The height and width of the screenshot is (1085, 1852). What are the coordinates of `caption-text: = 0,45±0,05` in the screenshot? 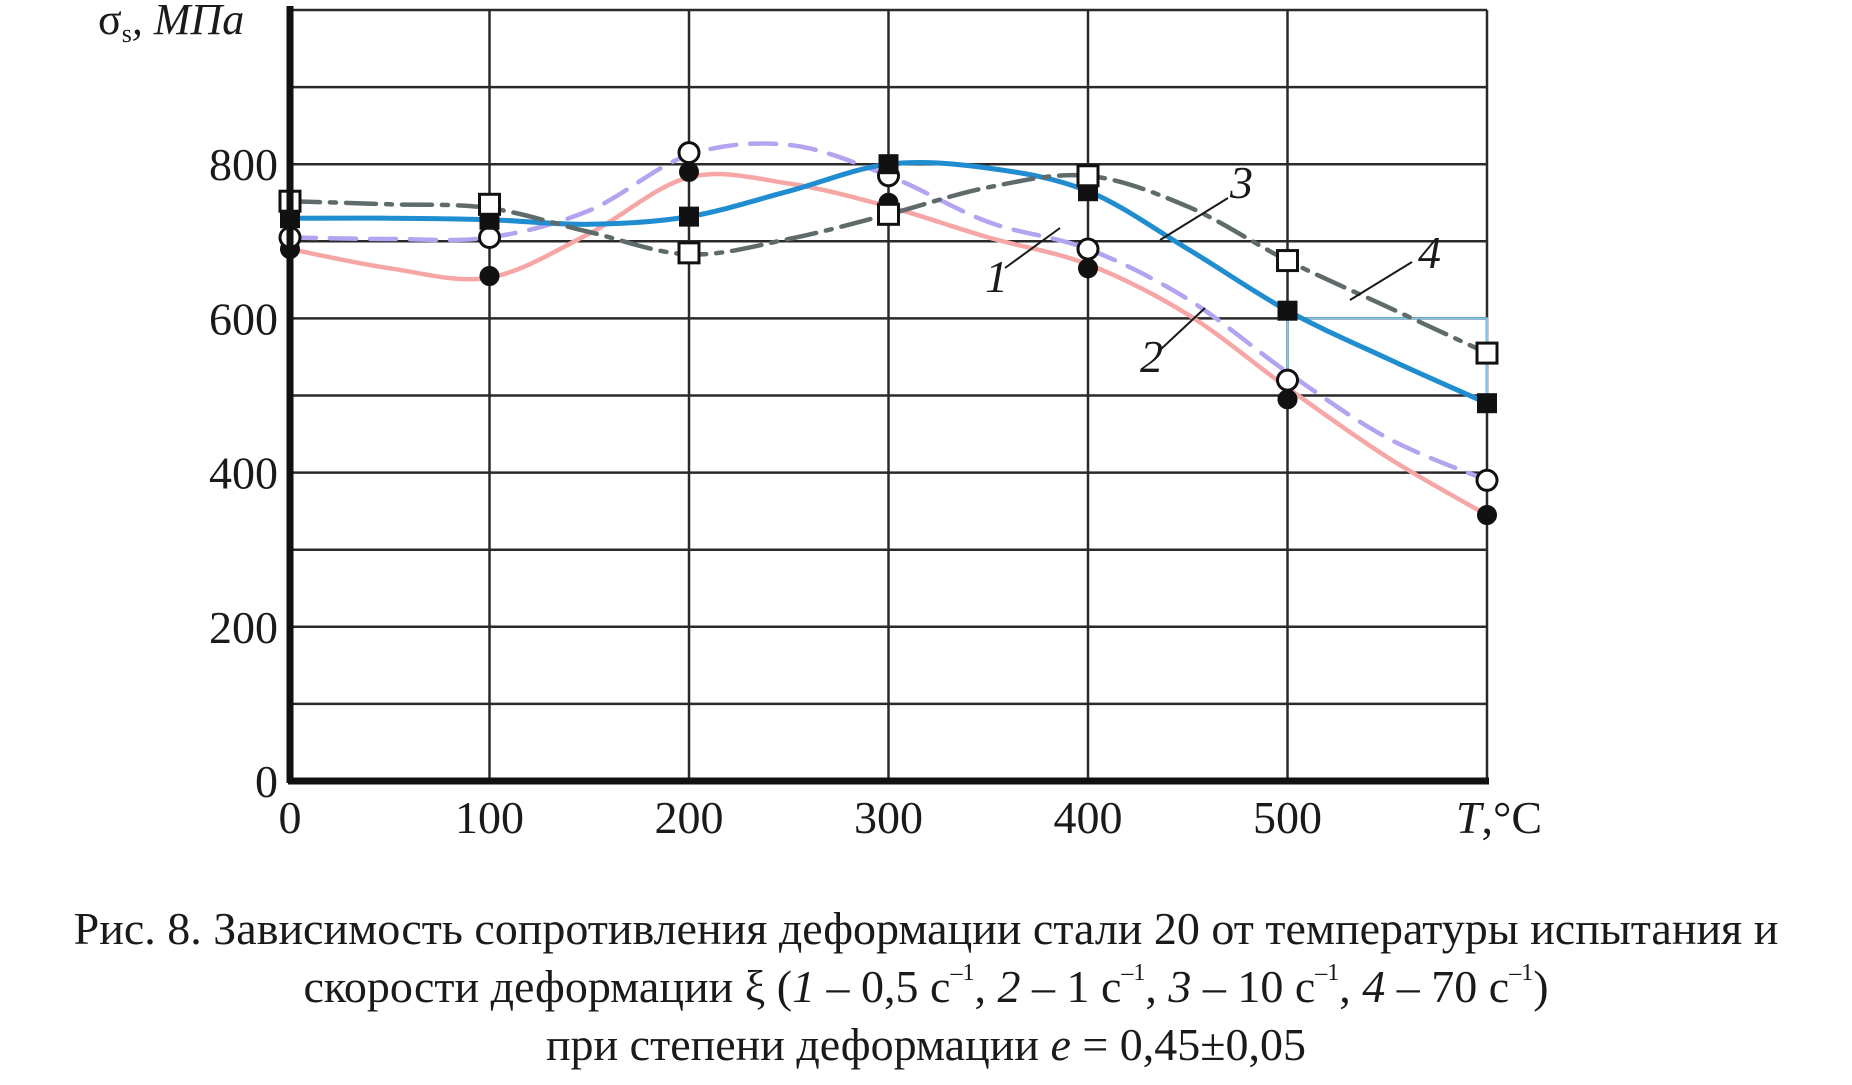 It's located at (1188, 1044).